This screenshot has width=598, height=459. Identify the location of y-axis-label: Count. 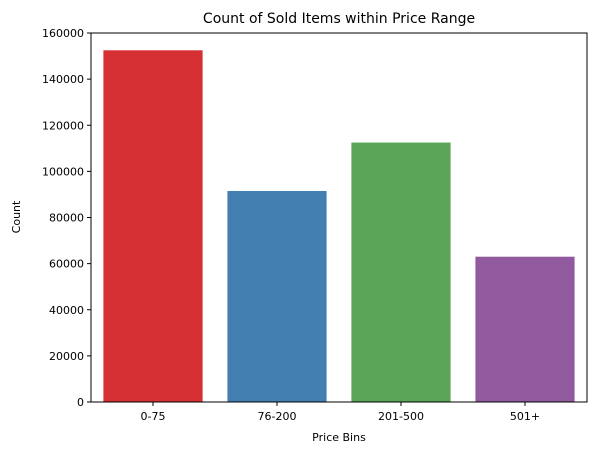
(16, 216).